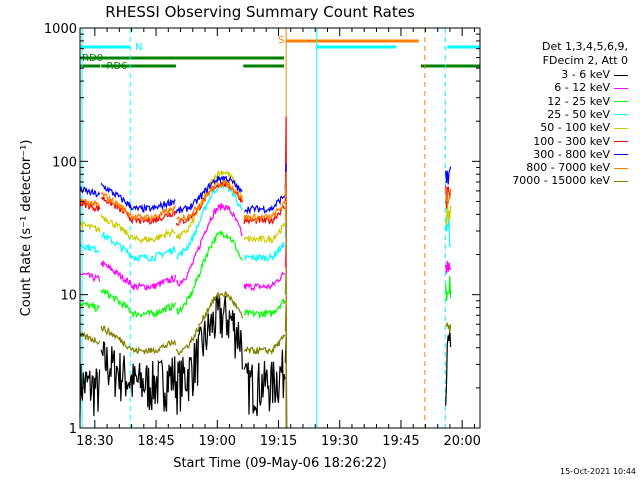  I want to click on footer-date: 15-Oct-2021 10:44, so click(598, 471).